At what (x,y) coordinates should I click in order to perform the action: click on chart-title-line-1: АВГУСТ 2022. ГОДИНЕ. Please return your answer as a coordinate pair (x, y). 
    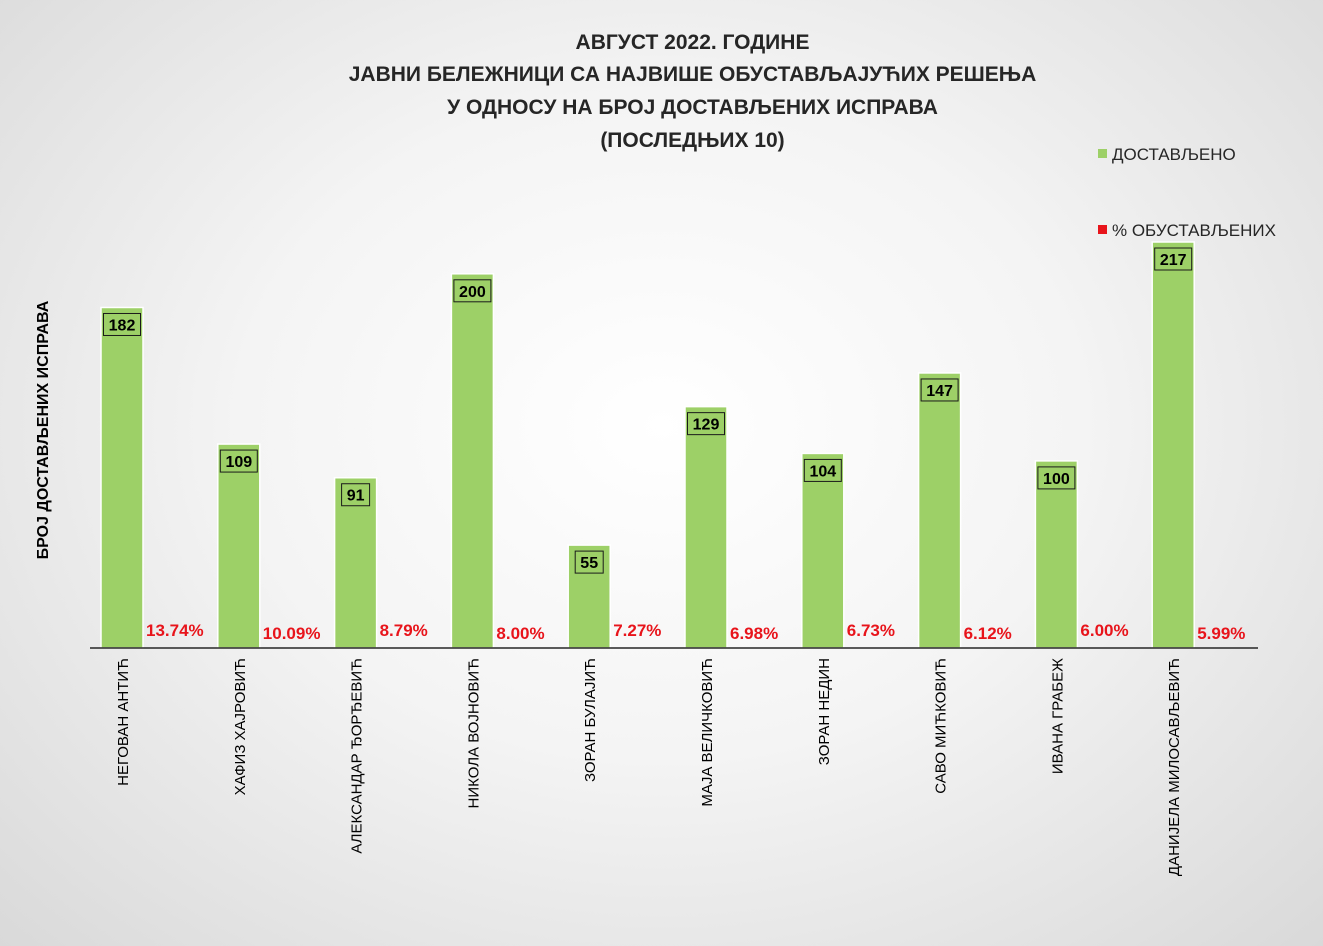
    Looking at the image, I should click on (692, 42).